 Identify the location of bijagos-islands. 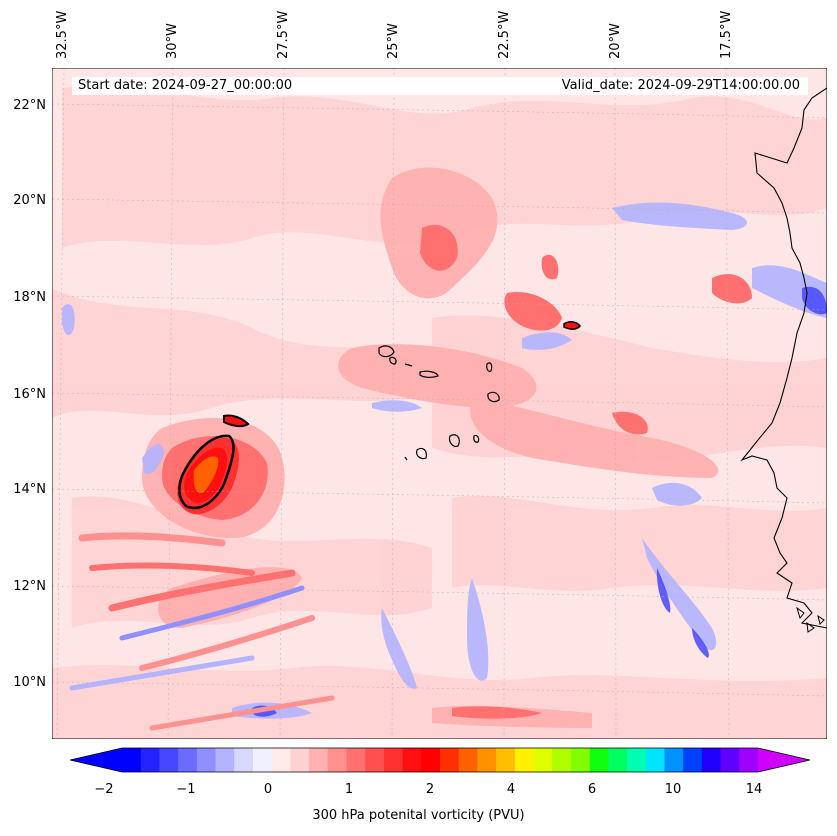
(810, 619).